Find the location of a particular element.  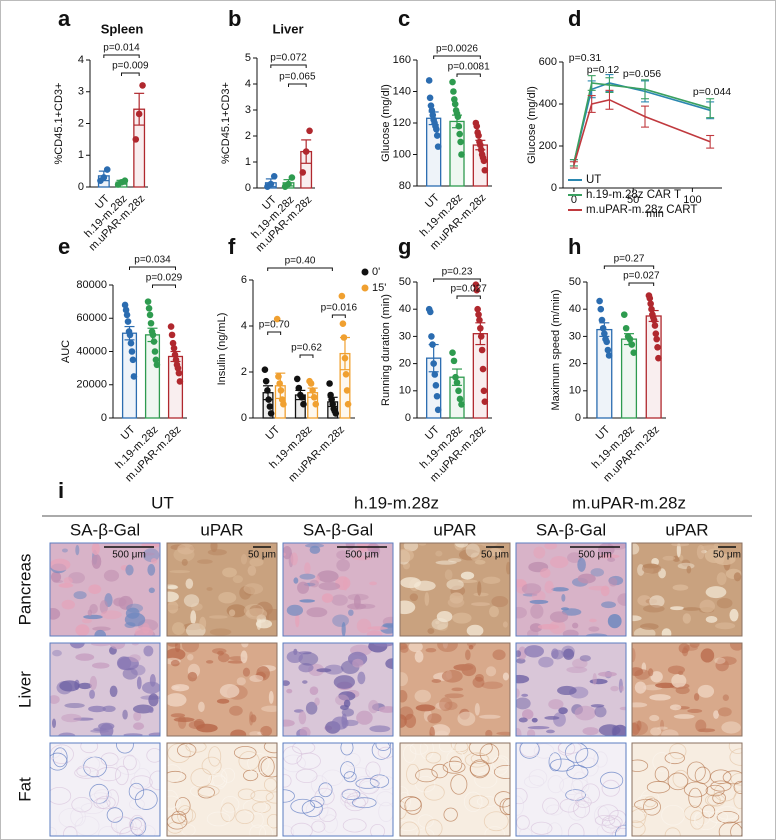

panel-letter: c is located at coordinates (404, 18).